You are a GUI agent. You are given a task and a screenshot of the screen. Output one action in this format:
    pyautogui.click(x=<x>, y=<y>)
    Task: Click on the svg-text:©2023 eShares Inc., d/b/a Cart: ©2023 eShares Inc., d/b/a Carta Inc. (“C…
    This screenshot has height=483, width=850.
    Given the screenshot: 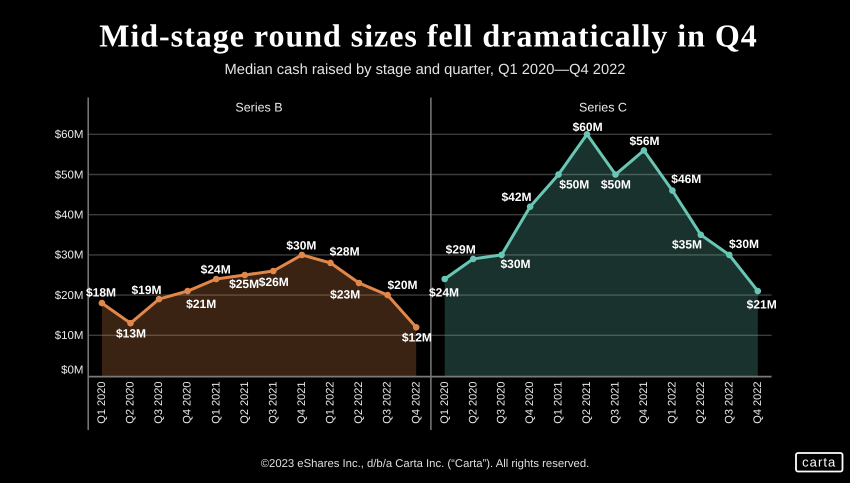 What is the action you would take?
    pyautogui.click(x=425, y=464)
    